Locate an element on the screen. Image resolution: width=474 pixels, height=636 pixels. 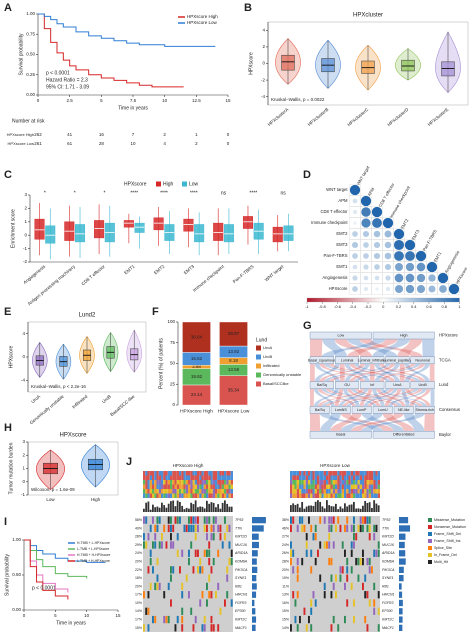
x-tick-label: 5 is located at coordinates (101, 100).